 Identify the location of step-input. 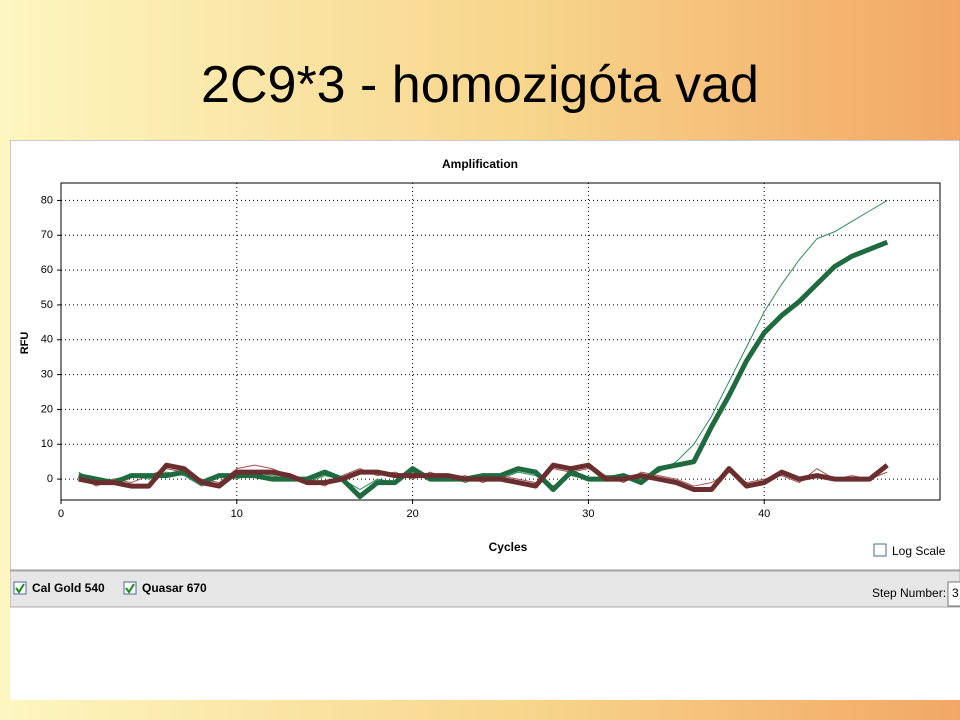
(953, 594).